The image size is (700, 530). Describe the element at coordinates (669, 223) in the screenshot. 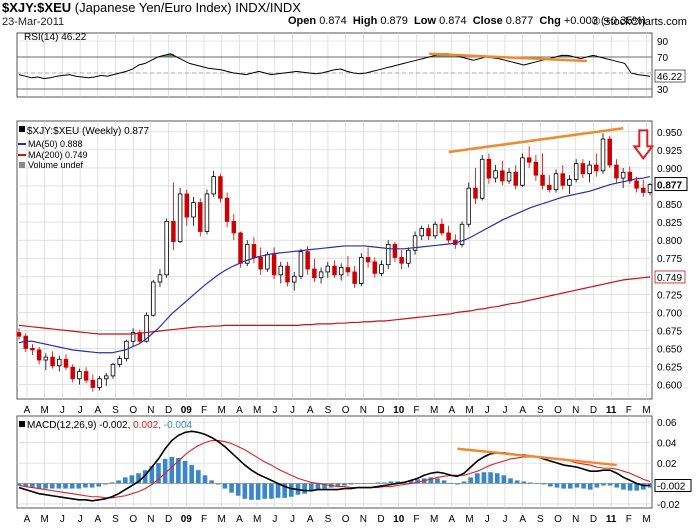

I see `price-tick-label: 0.825` at that location.